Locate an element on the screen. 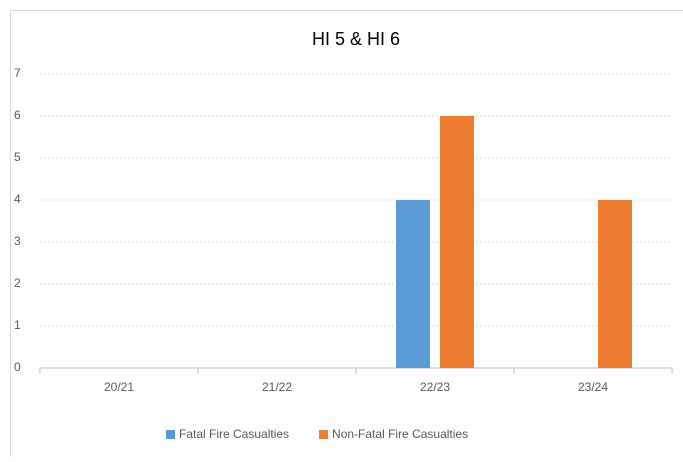 The height and width of the screenshot is (462, 683). y-tick-label: 4 is located at coordinates (17, 199).